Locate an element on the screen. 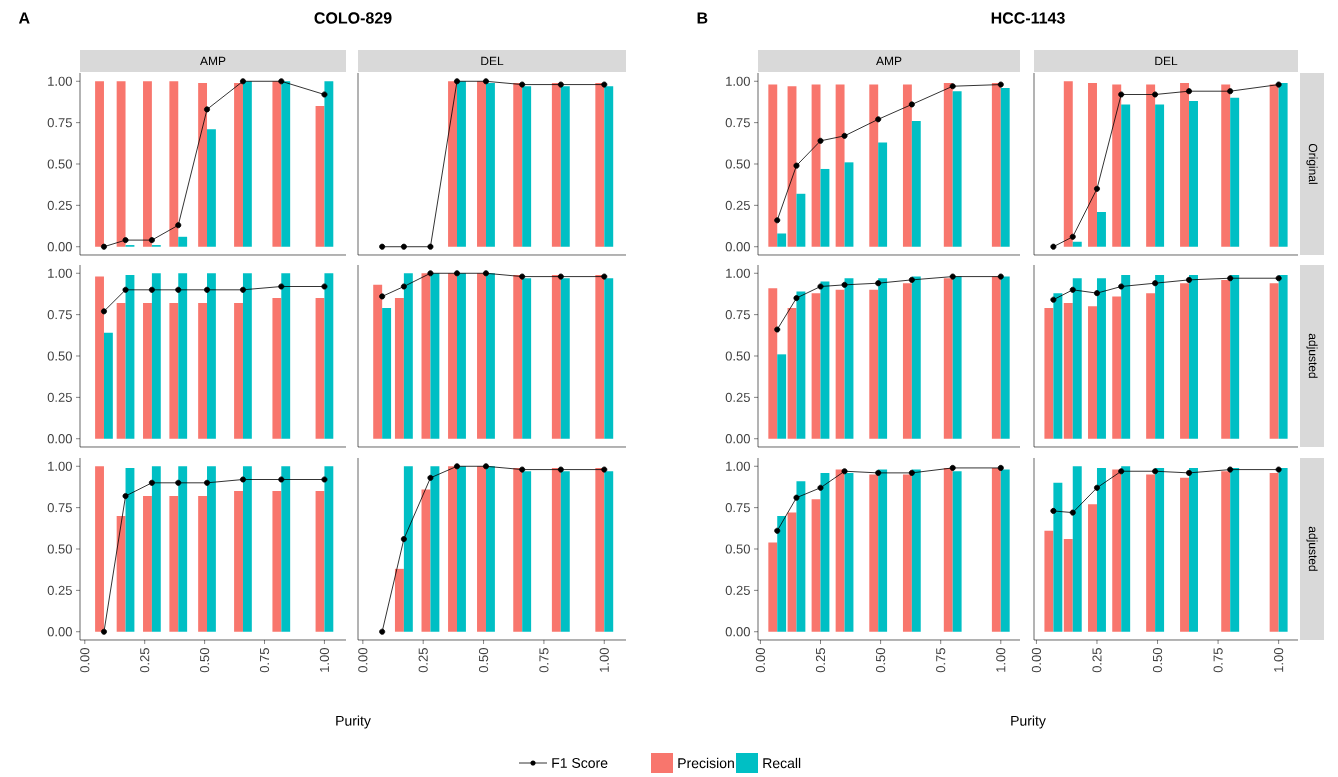 Image resolution: width=1338 pixels, height=777 pixels. x-tick-label: 0.50 is located at coordinates (205, 660).